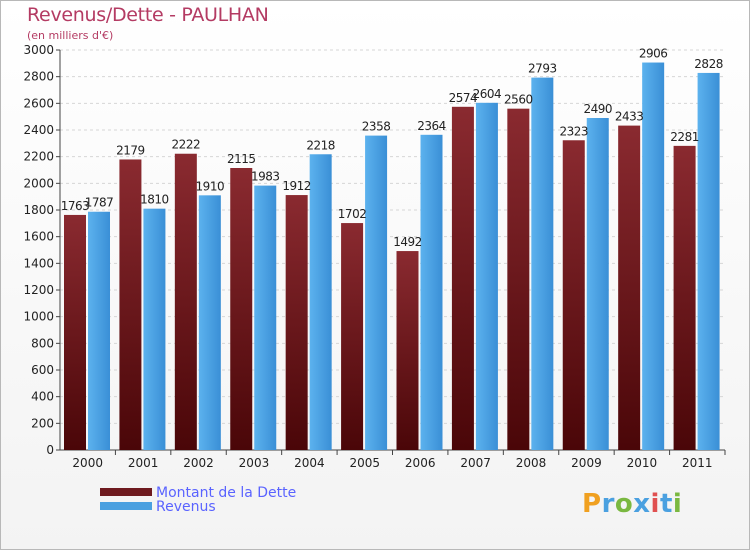  What do you see at coordinates (320, 145) in the screenshot?
I see `data-label-revenus: 2218` at bounding box center [320, 145].